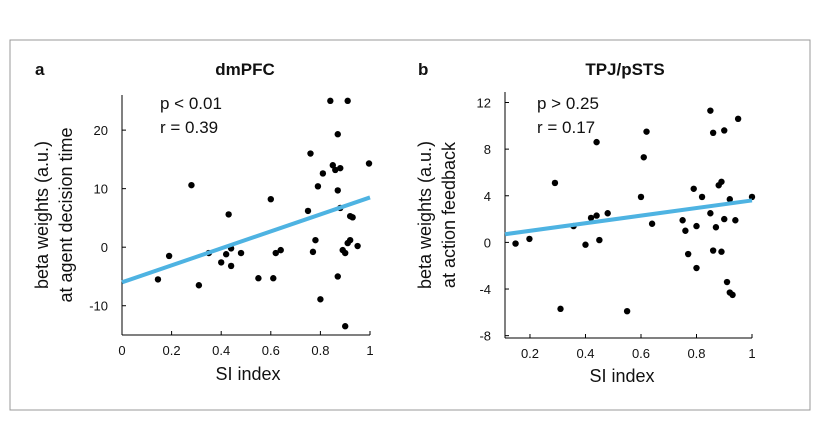 Image resolution: width=820 pixels, height=423 pixels. I want to click on annotation: p < 0.01, so click(191, 103).